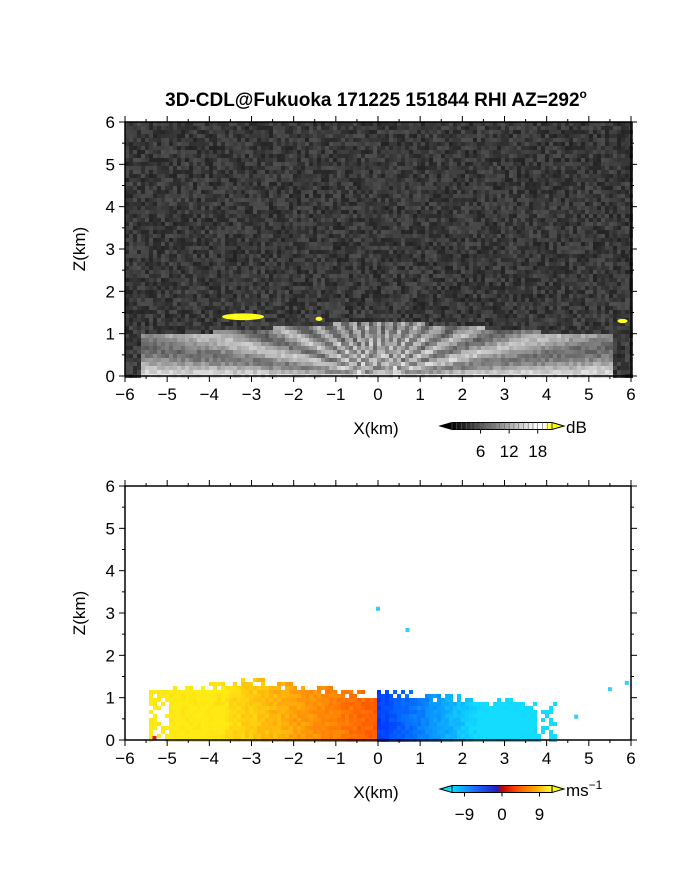  I want to click on colorbar: −9 0 9 ms−1, so click(520, 801).